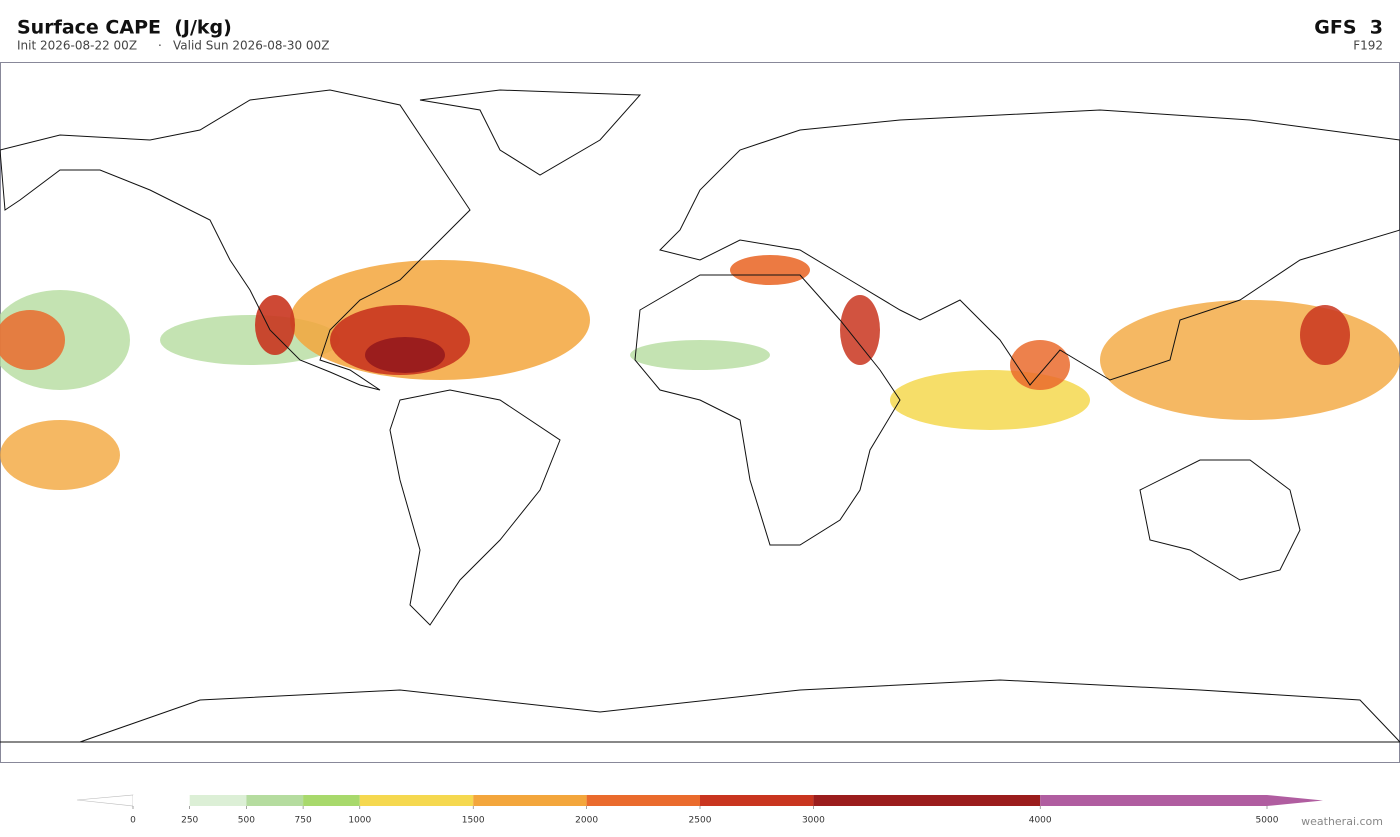 The width and height of the screenshot is (1400, 837). What do you see at coordinates (77, 46) in the screenshot?
I see `init-time: Init 2026-08-22 00Z` at bounding box center [77, 46].